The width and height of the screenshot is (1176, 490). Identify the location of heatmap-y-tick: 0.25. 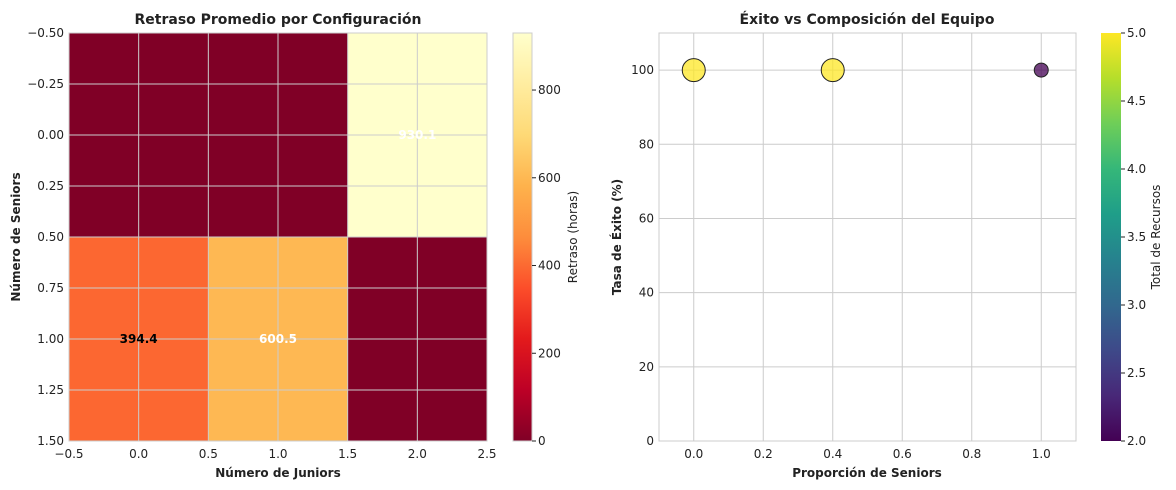
(50, 186).